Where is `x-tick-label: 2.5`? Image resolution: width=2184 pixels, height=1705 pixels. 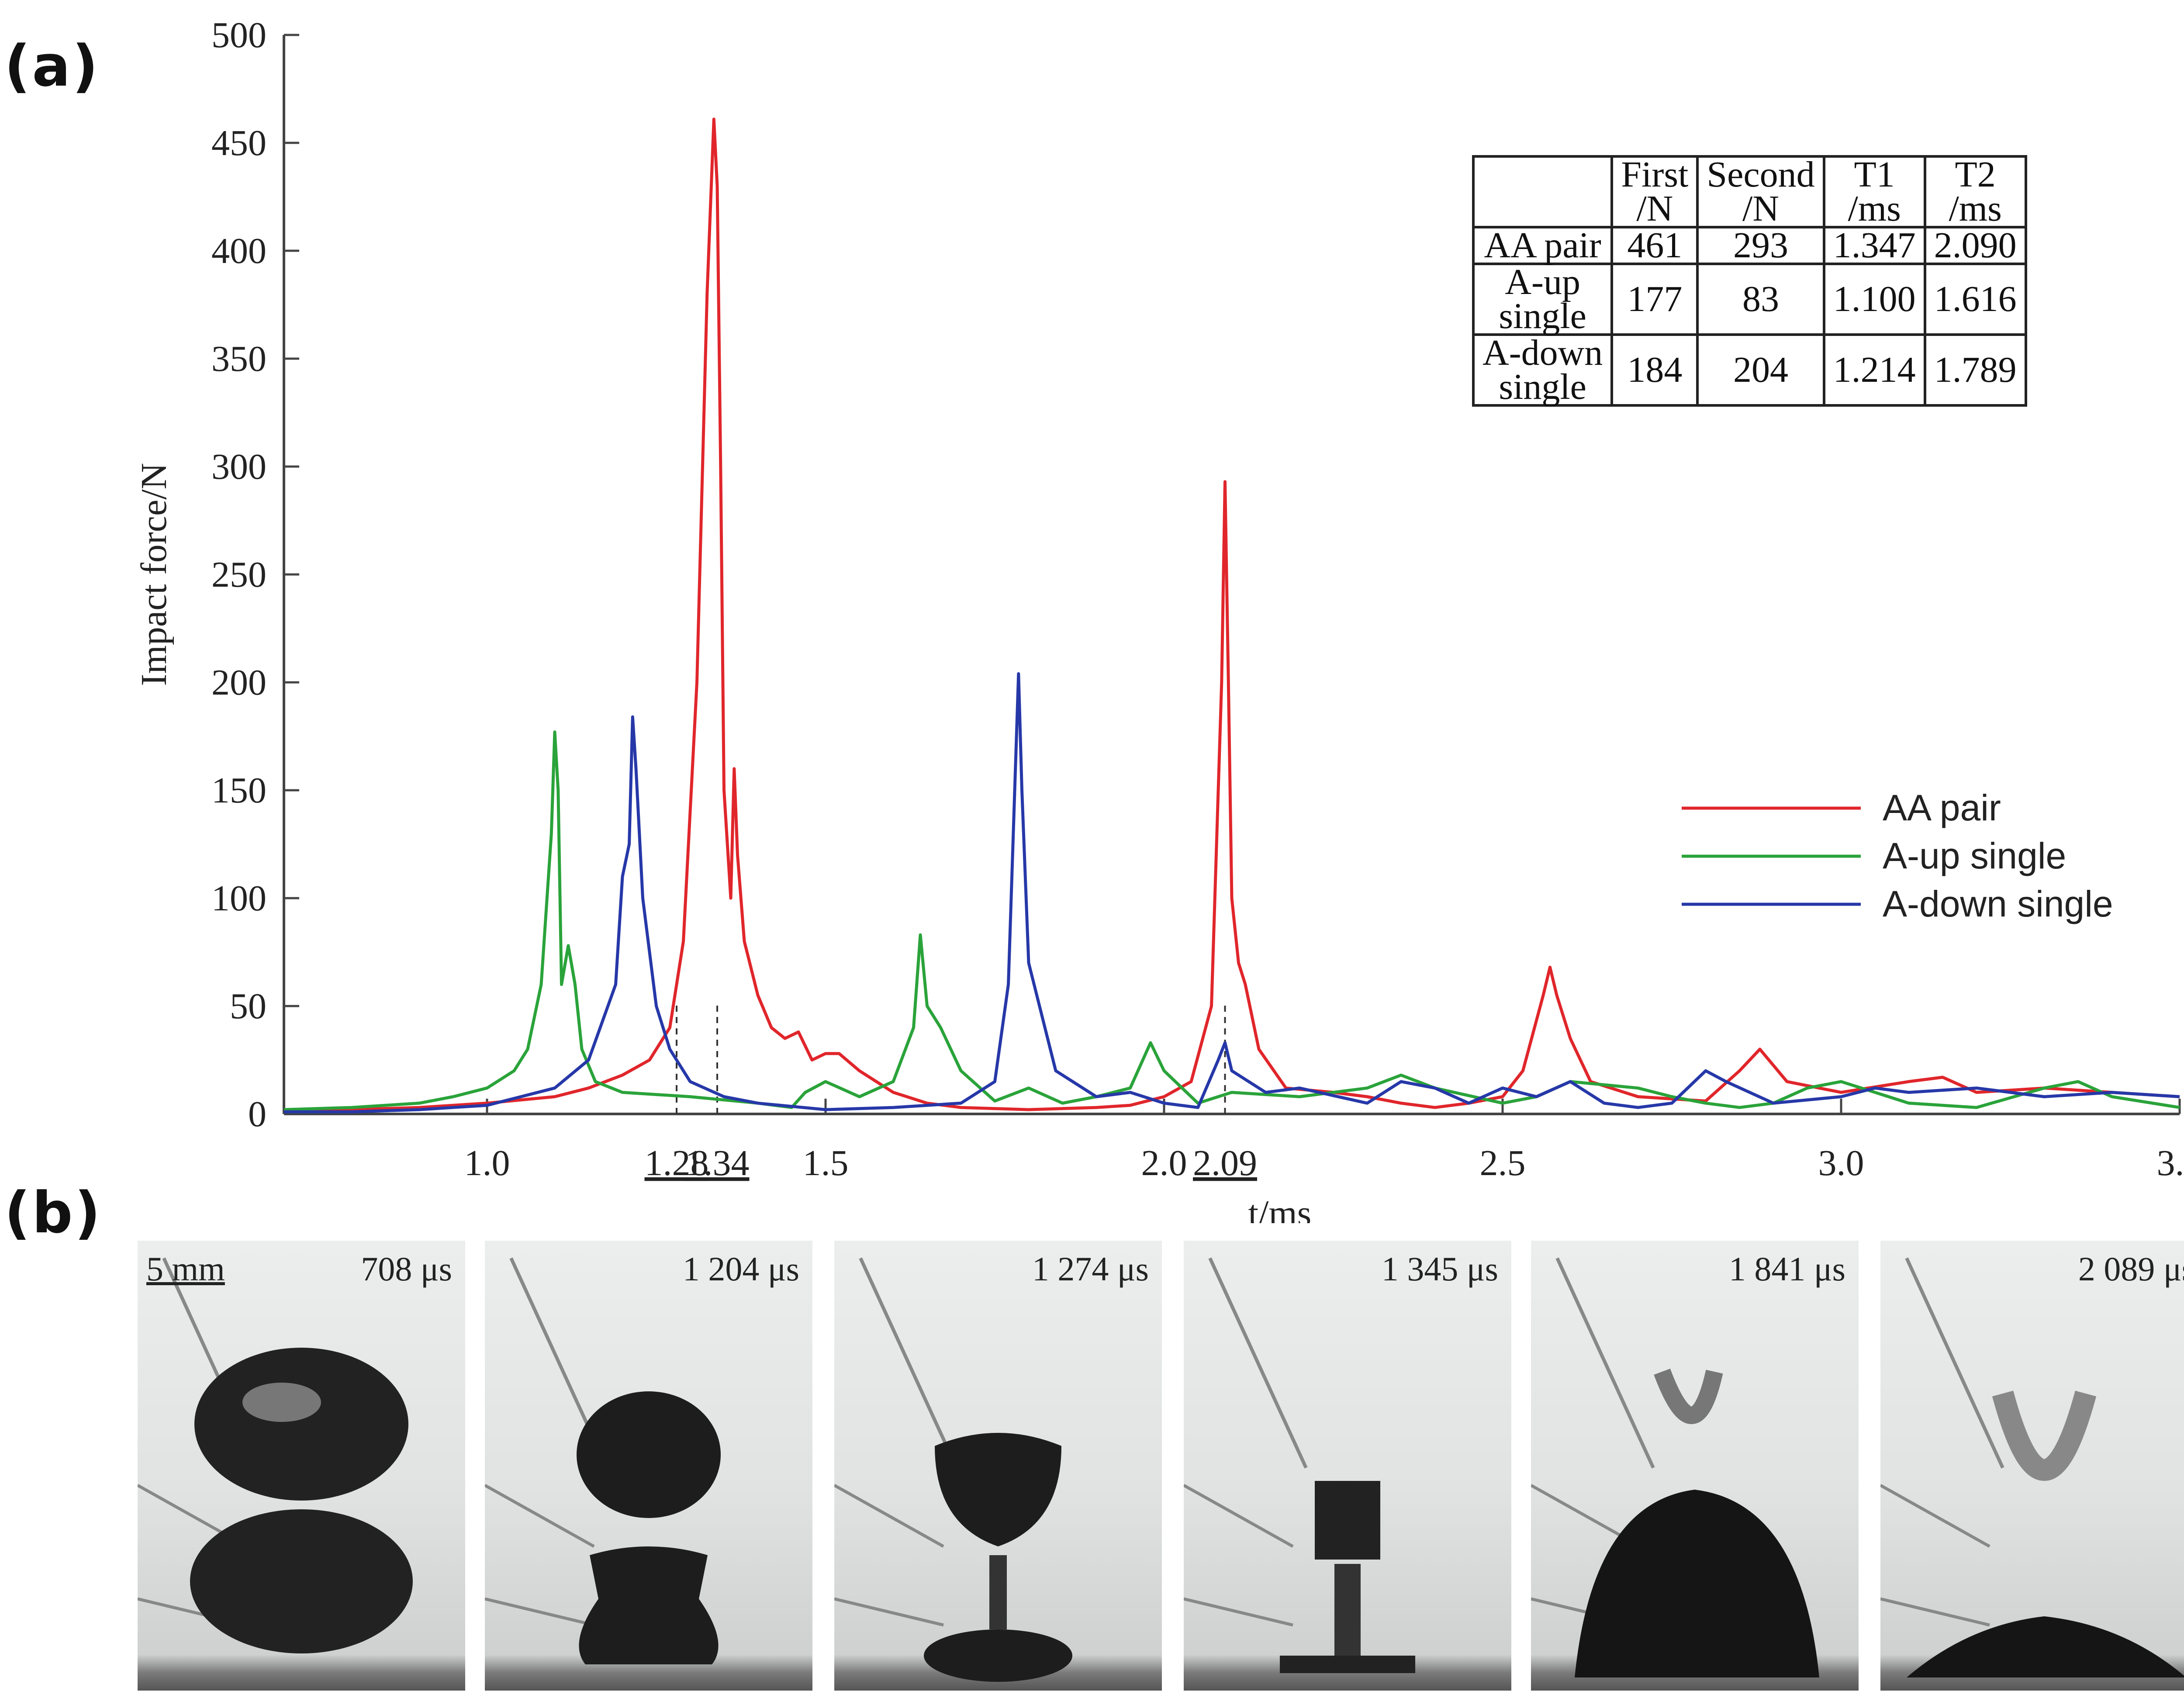
x-tick-label: 2.5 is located at coordinates (1503, 1163).